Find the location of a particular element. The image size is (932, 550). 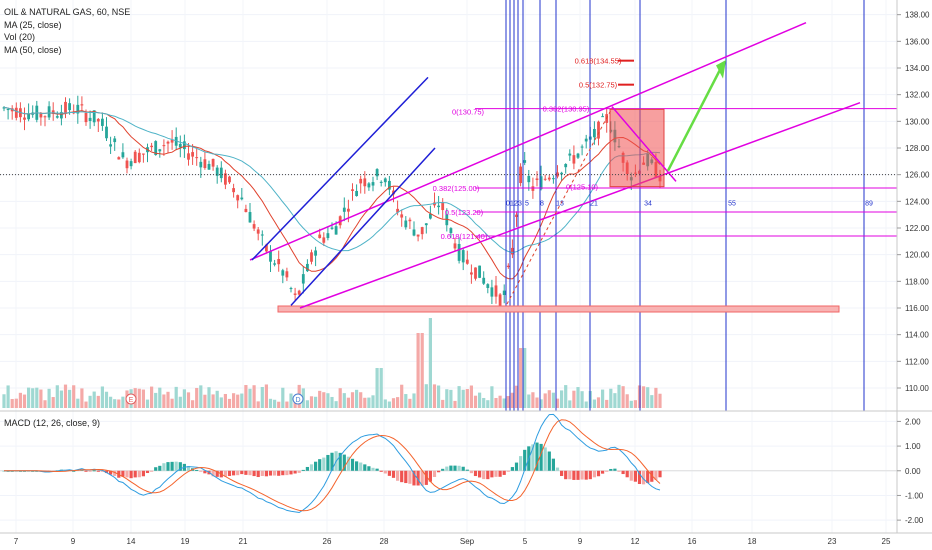

time-axis-label: 19 is located at coordinates (185, 541).